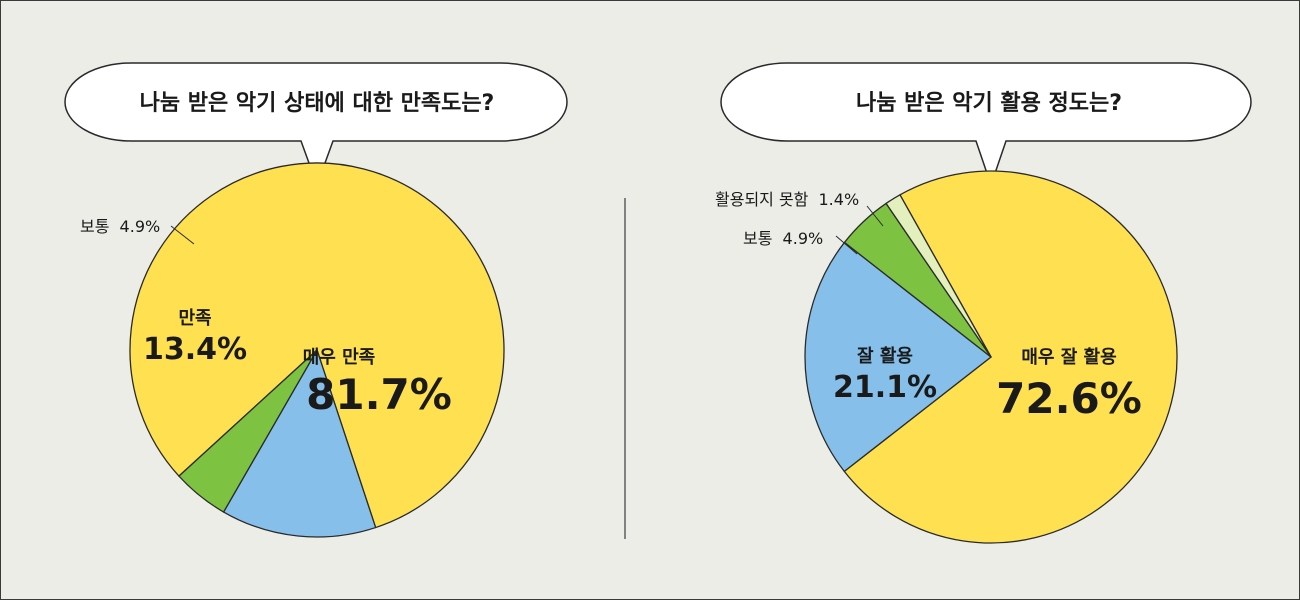  I want to click on right-normal-name: 보통, so click(757, 238).